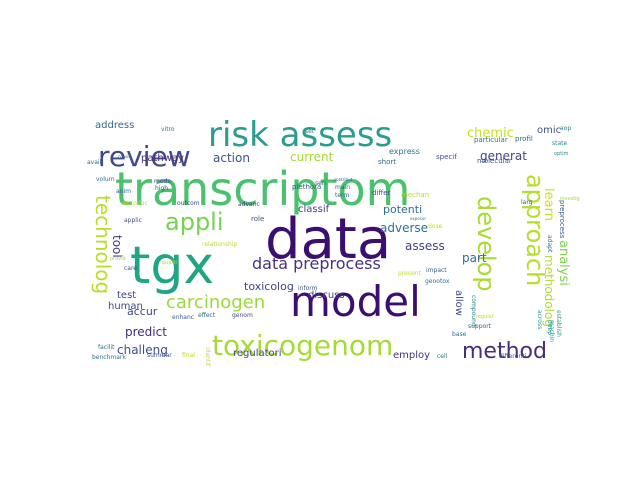  I want to click on cloud-word: avail, so click(94, 162).